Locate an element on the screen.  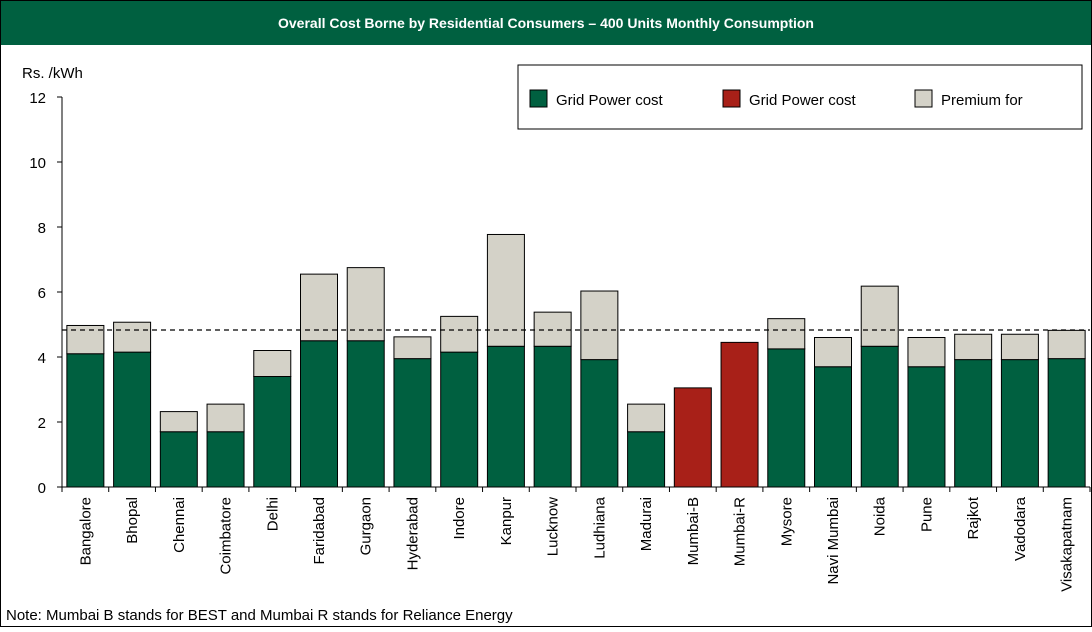
legend is located at coordinates (800, 97).